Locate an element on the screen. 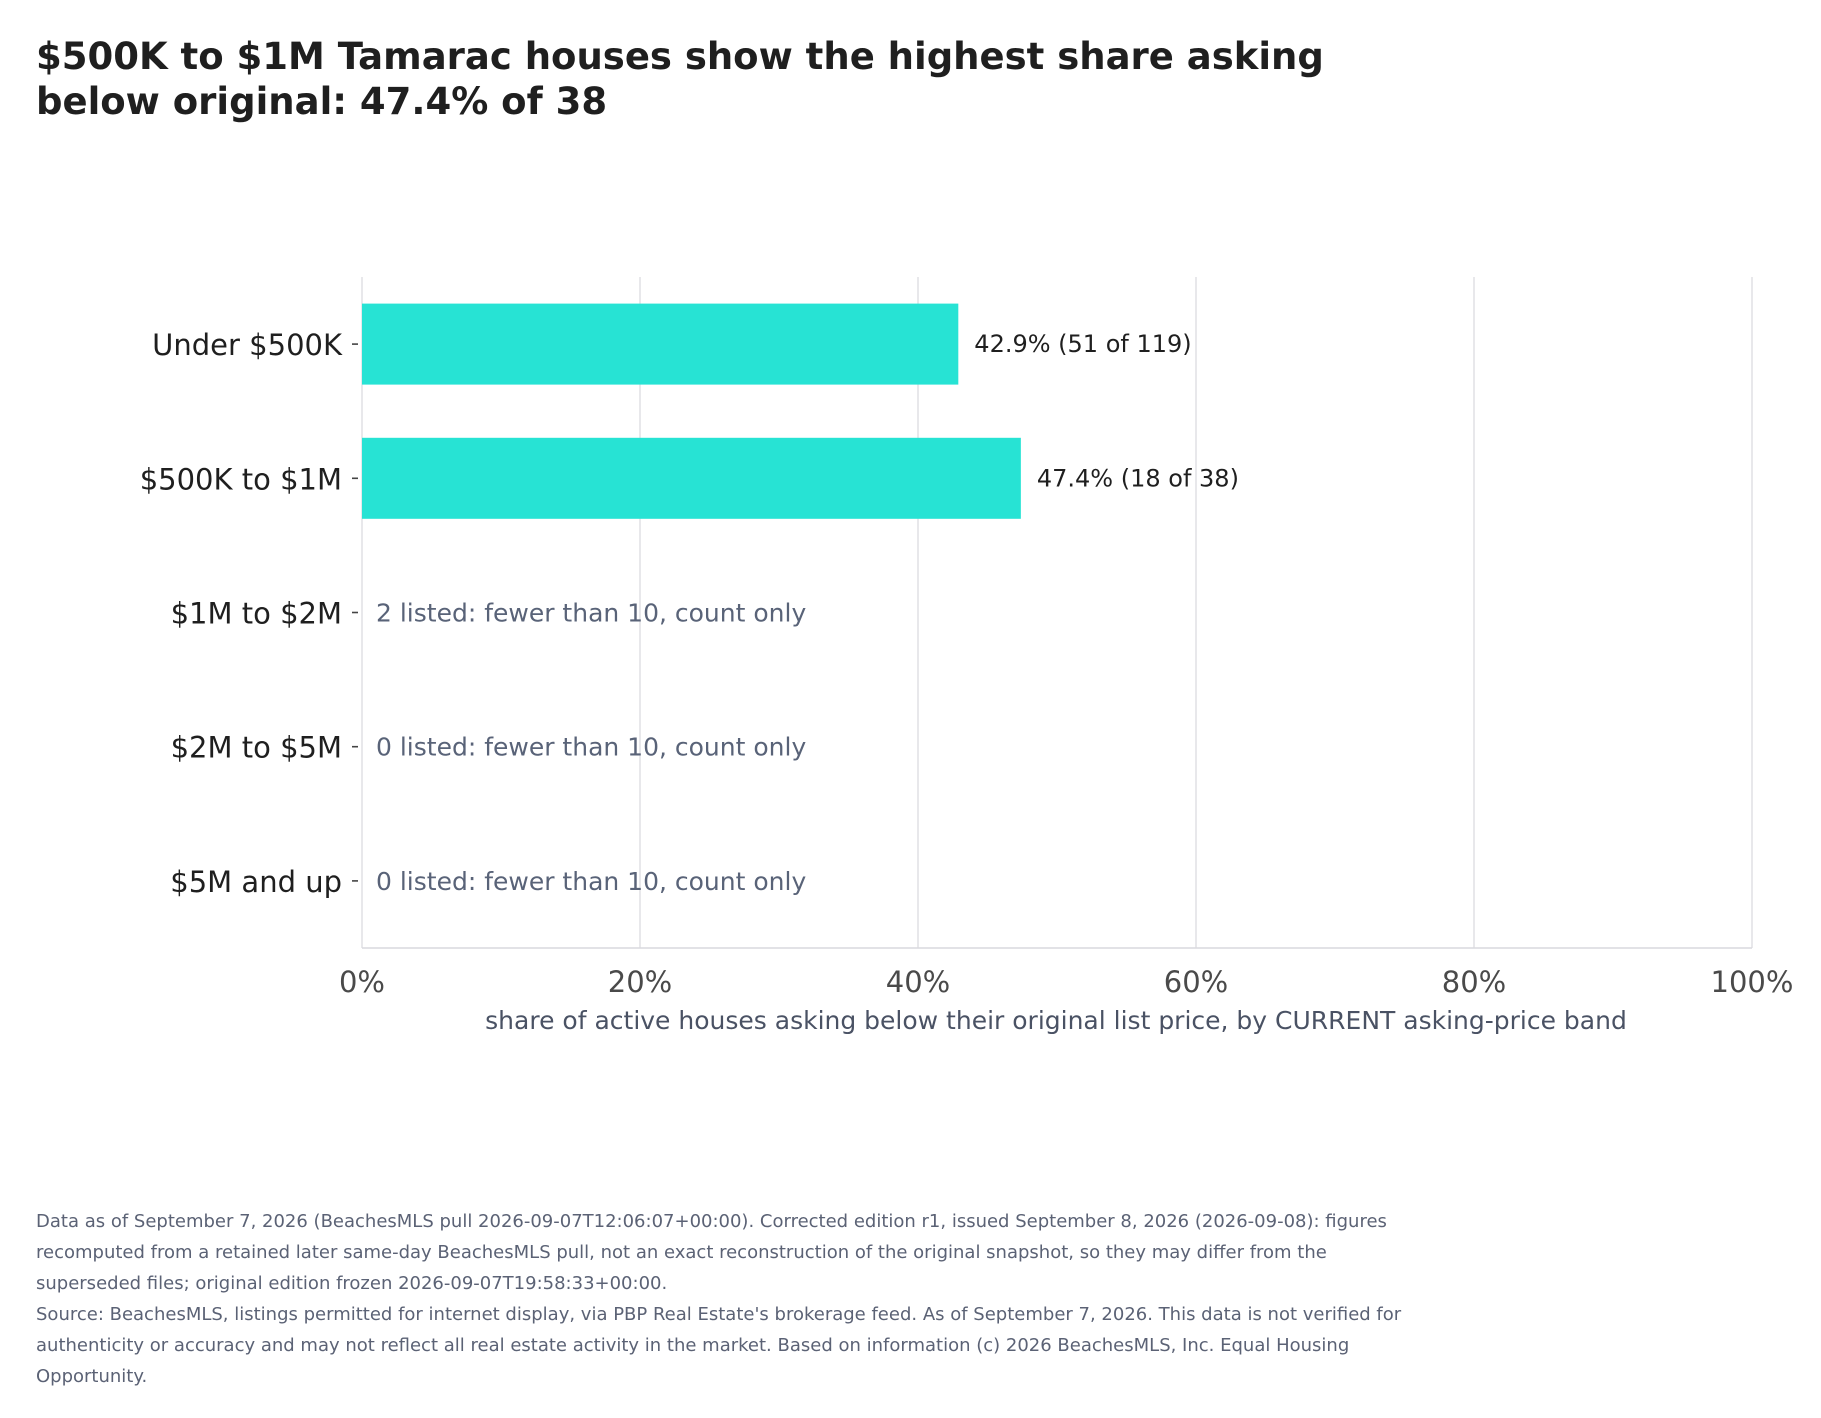 The height and width of the screenshot is (1418, 1821). x-tick-label: 60% is located at coordinates (1196, 982).